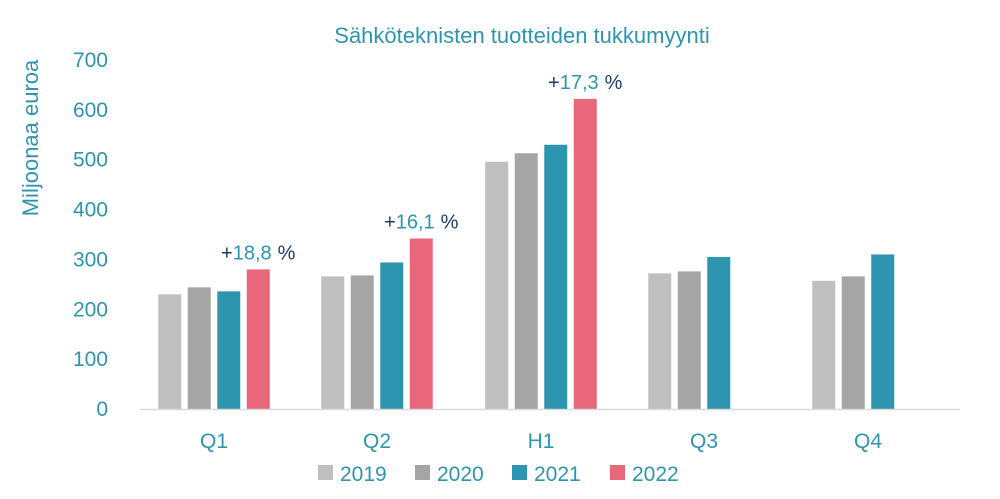 The image size is (1000, 499). Describe the element at coordinates (258, 339) in the screenshot. I see `bar-q1-2022` at that location.